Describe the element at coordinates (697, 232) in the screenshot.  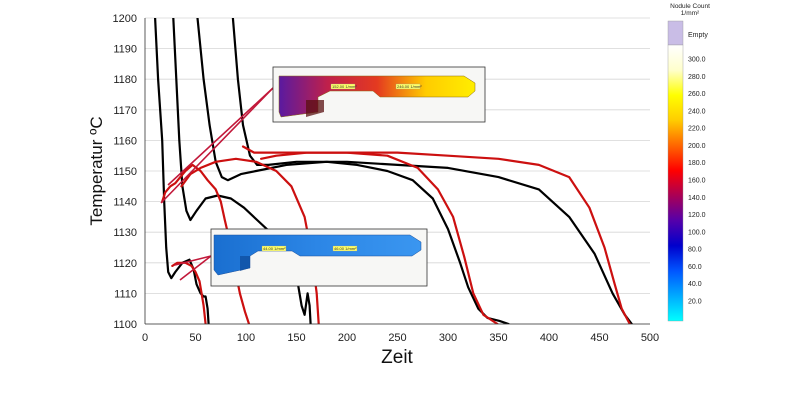
I see `colorbar-tick-label: 100.0` at that location.